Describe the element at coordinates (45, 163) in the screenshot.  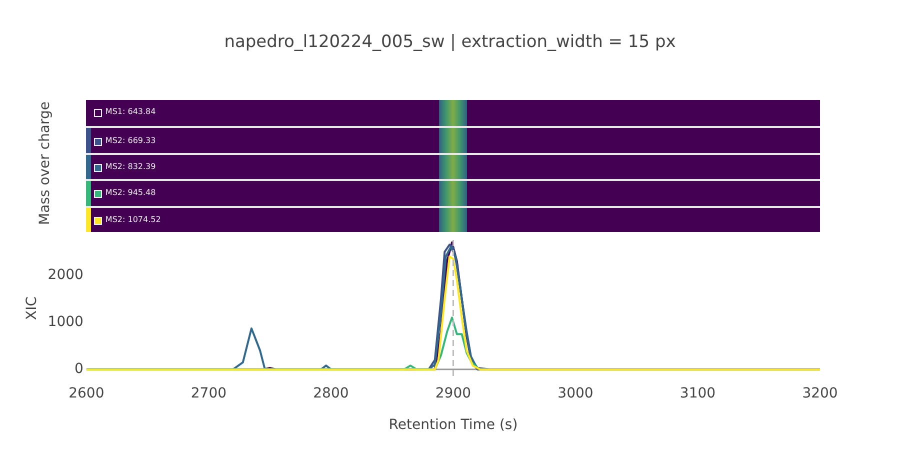
I see `text: Mass over charge` at that location.